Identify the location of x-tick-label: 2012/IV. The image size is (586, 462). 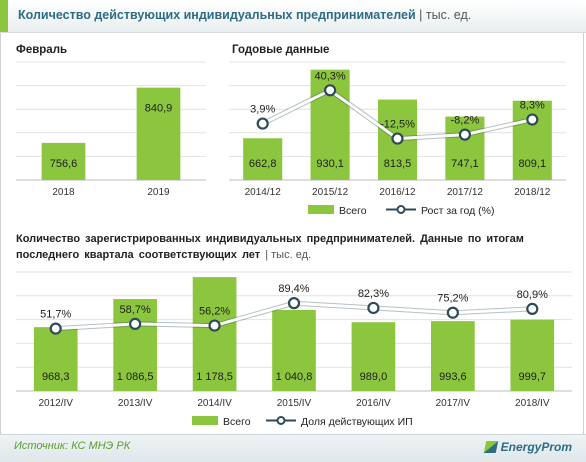
(55, 403).